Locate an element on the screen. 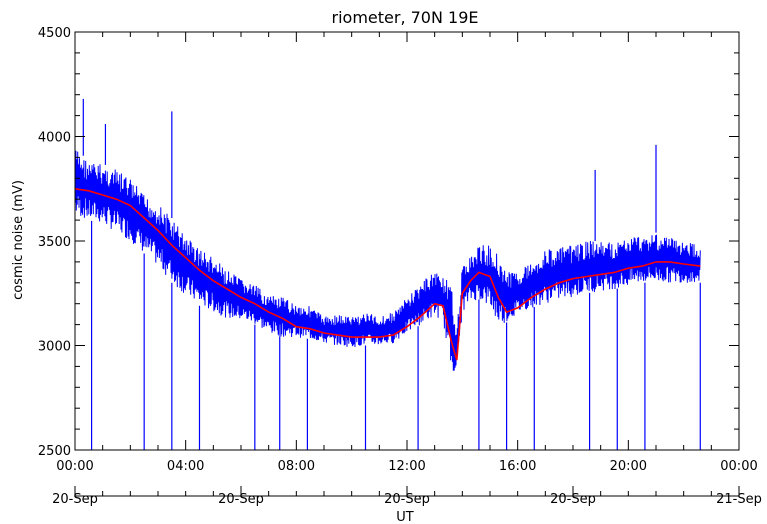  date-tick-label: 21-Sep is located at coordinates (739, 499).